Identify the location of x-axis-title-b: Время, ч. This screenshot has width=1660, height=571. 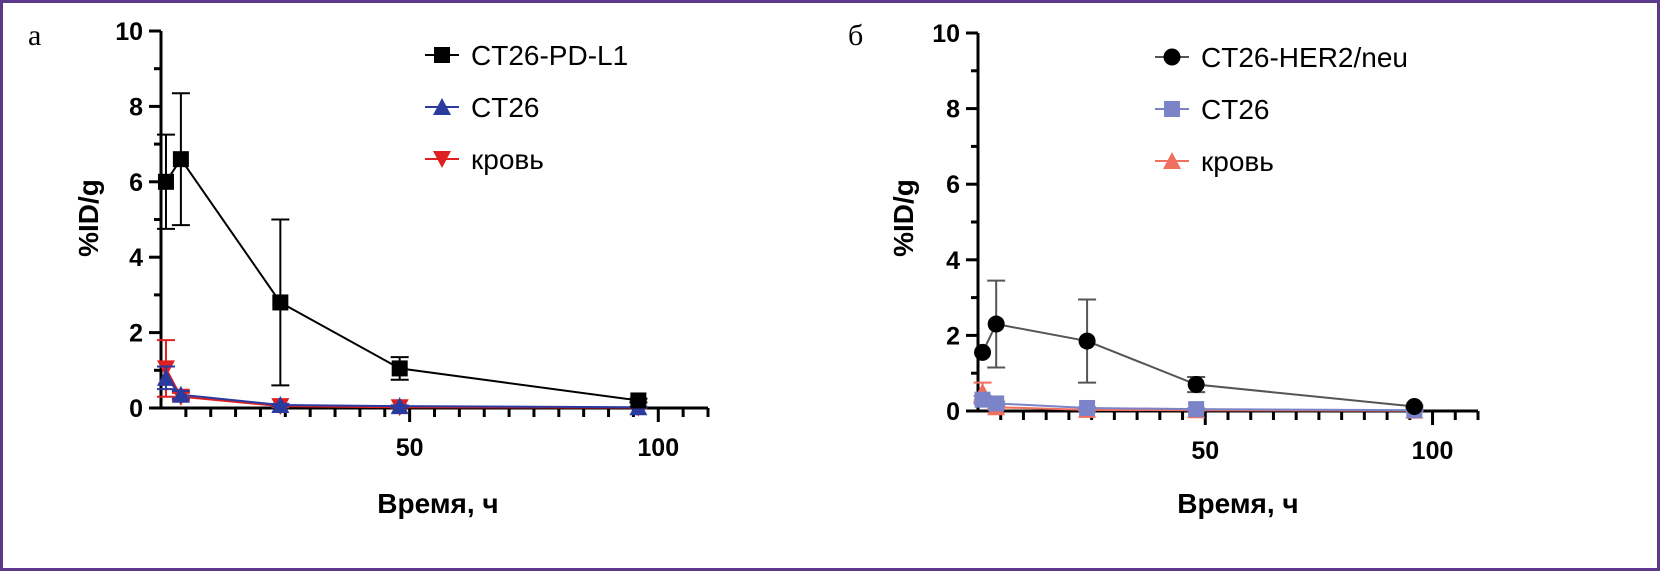
(1237, 503).